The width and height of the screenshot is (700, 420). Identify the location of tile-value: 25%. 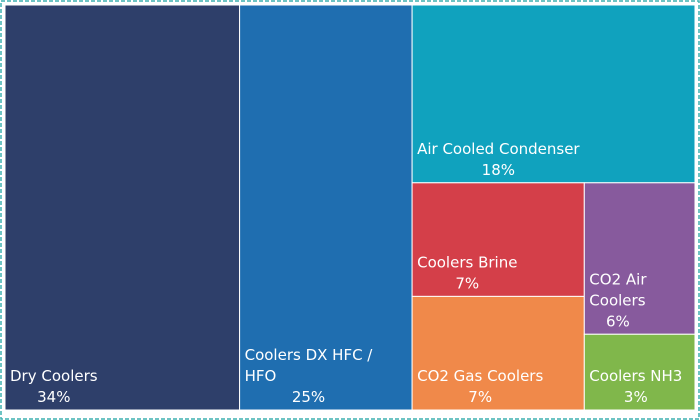
(308, 397).